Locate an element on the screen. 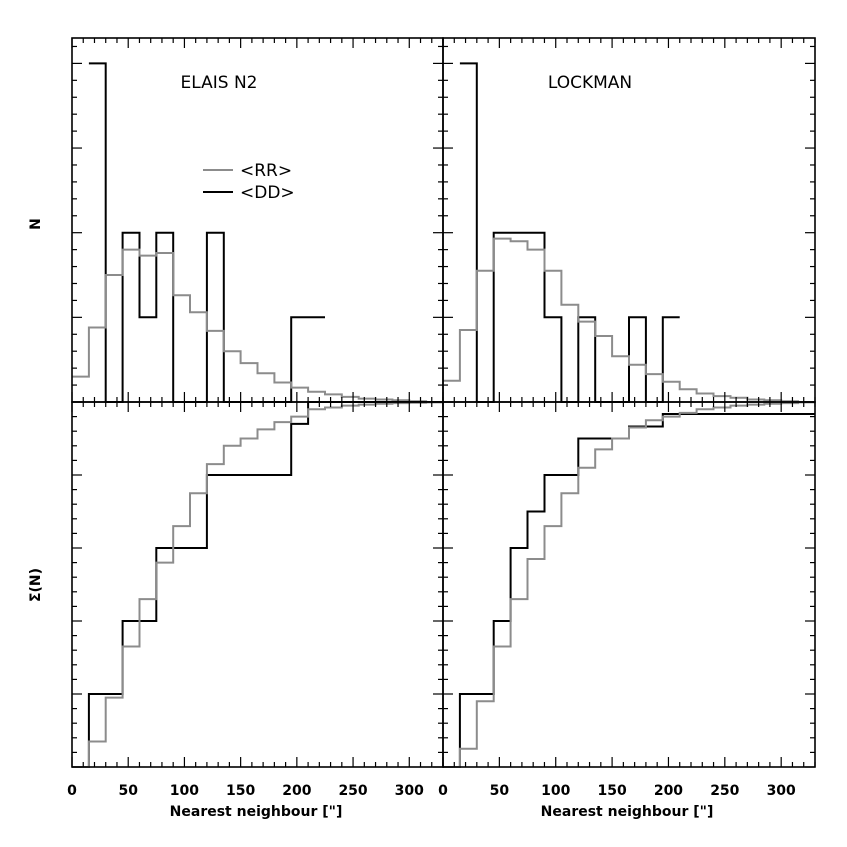 Image resolution: width=847 pixels, height=847 pixels. panel-title-right: LOCKMAN is located at coordinates (590, 83).